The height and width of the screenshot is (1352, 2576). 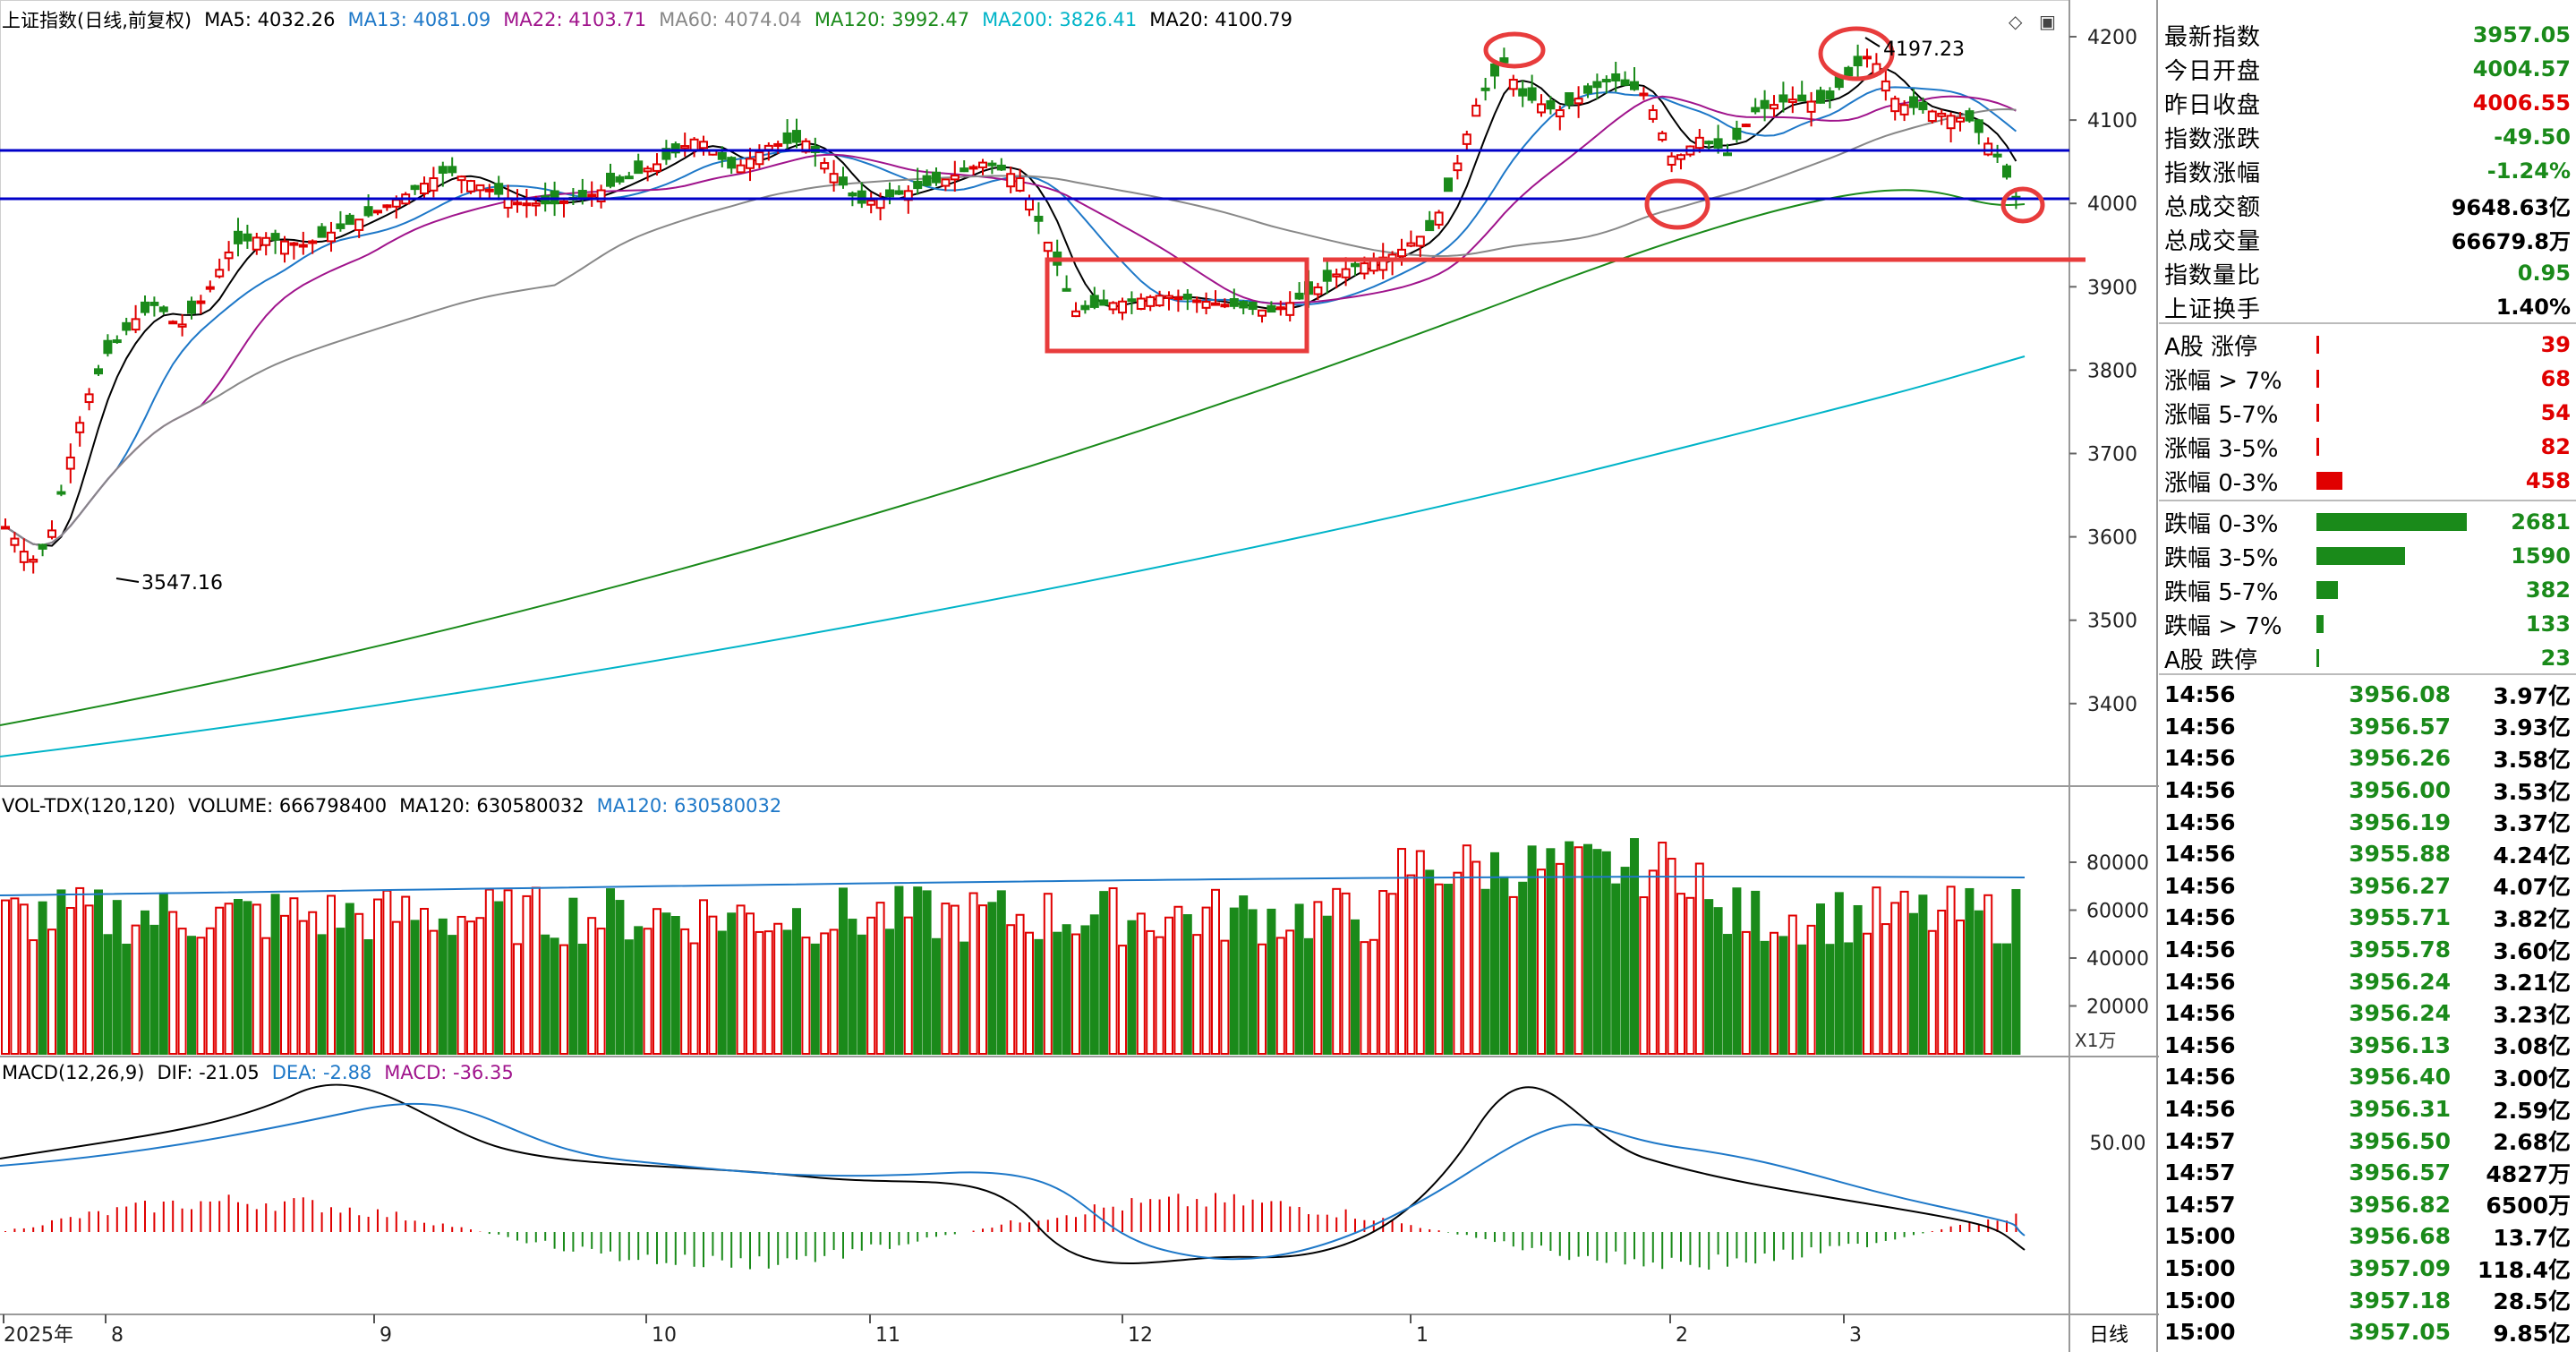 I want to click on price-tick-label: 4200, so click(x=2112, y=38).